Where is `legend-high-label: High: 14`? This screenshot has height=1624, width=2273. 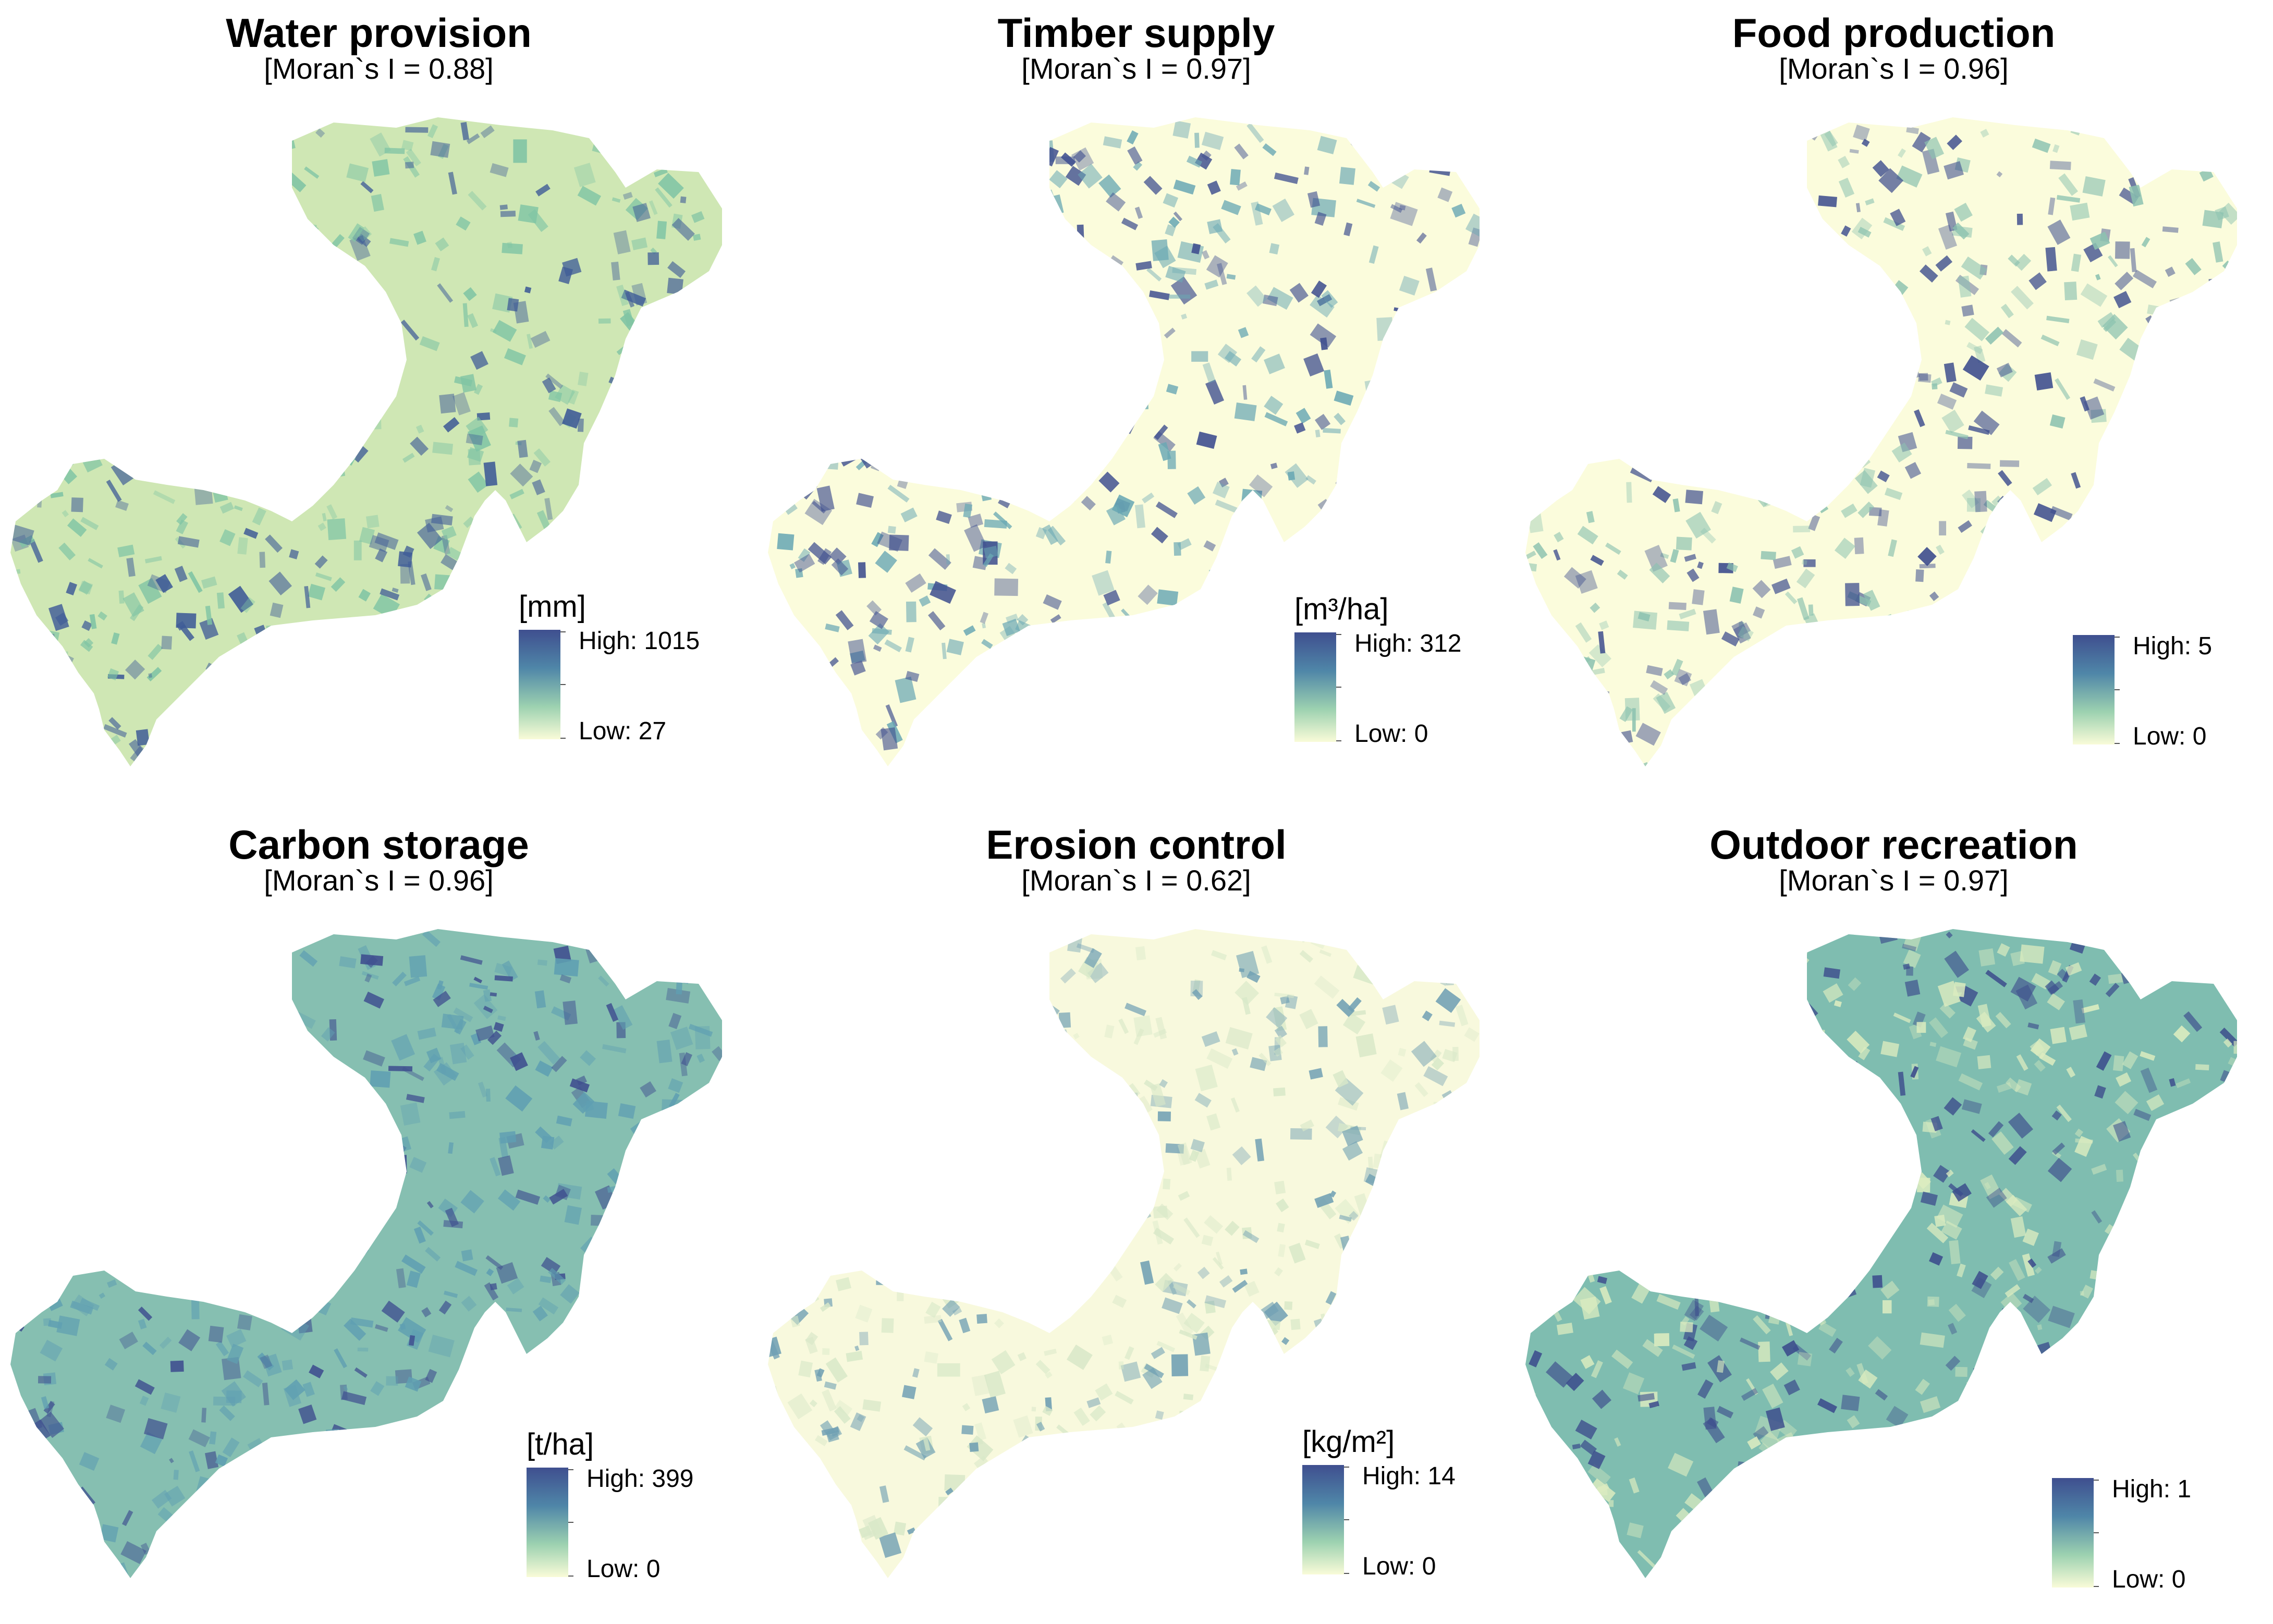 legend-high-label: High: 14 is located at coordinates (1409, 1476).